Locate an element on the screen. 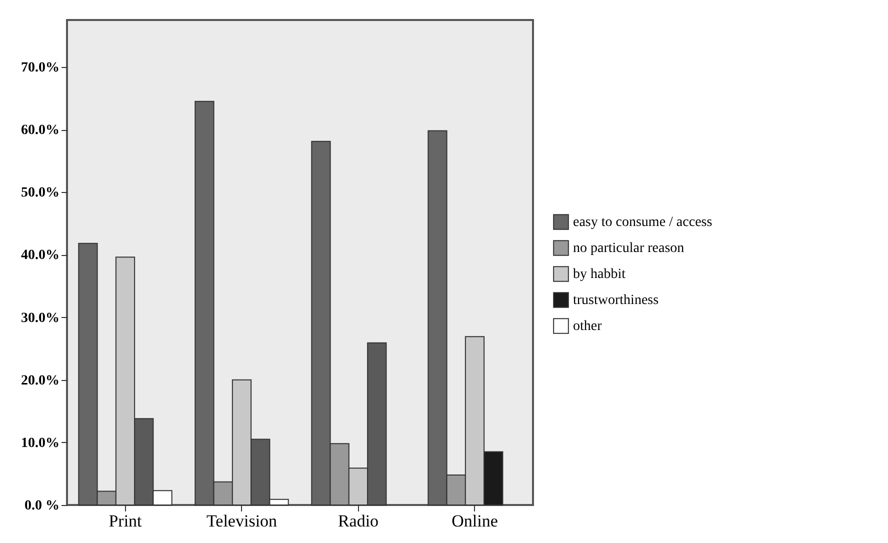  x-tick-label: Television is located at coordinates (242, 521).